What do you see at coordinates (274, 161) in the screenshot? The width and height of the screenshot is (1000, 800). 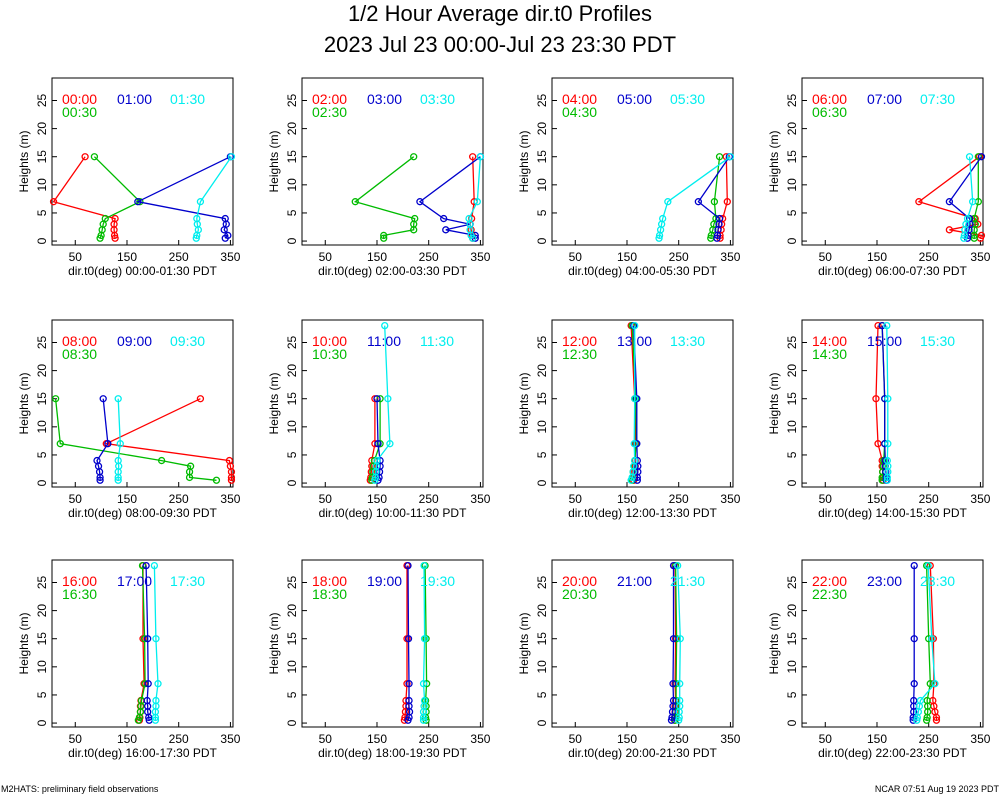 I see `y-axis-label: Heights (m)` at bounding box center [274, 161].